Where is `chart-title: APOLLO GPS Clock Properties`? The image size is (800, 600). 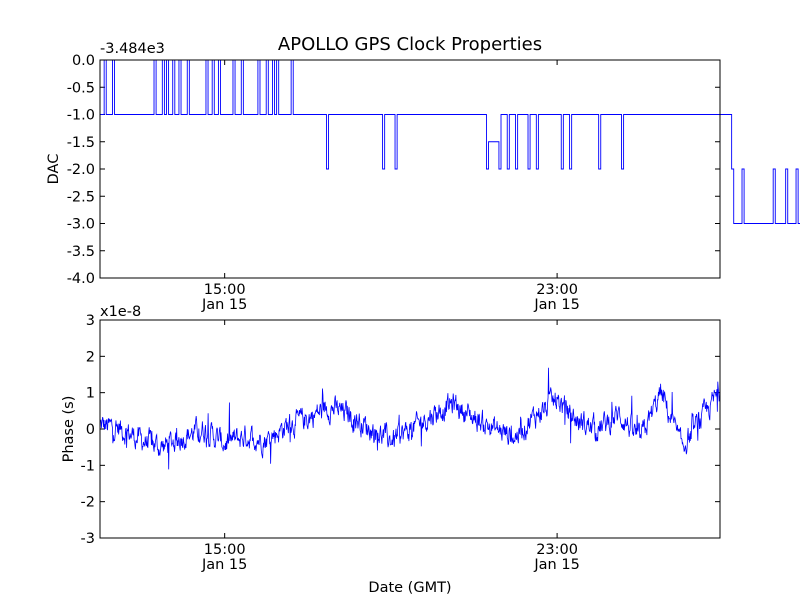
chart-title: APOLLO GPS Clock Properties is located at coordinates (410, 44).